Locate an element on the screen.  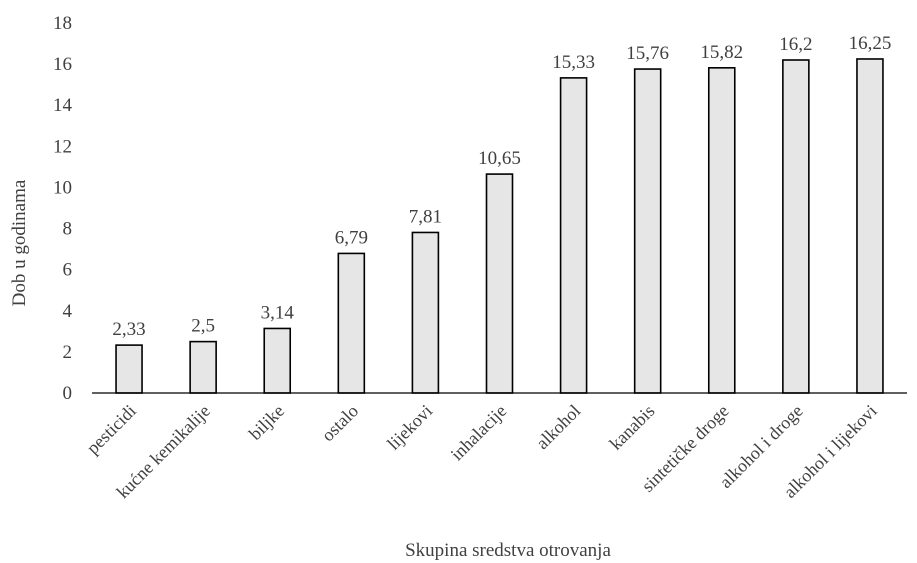
y-tick-label: 8 is located at coordinates (68, 229).